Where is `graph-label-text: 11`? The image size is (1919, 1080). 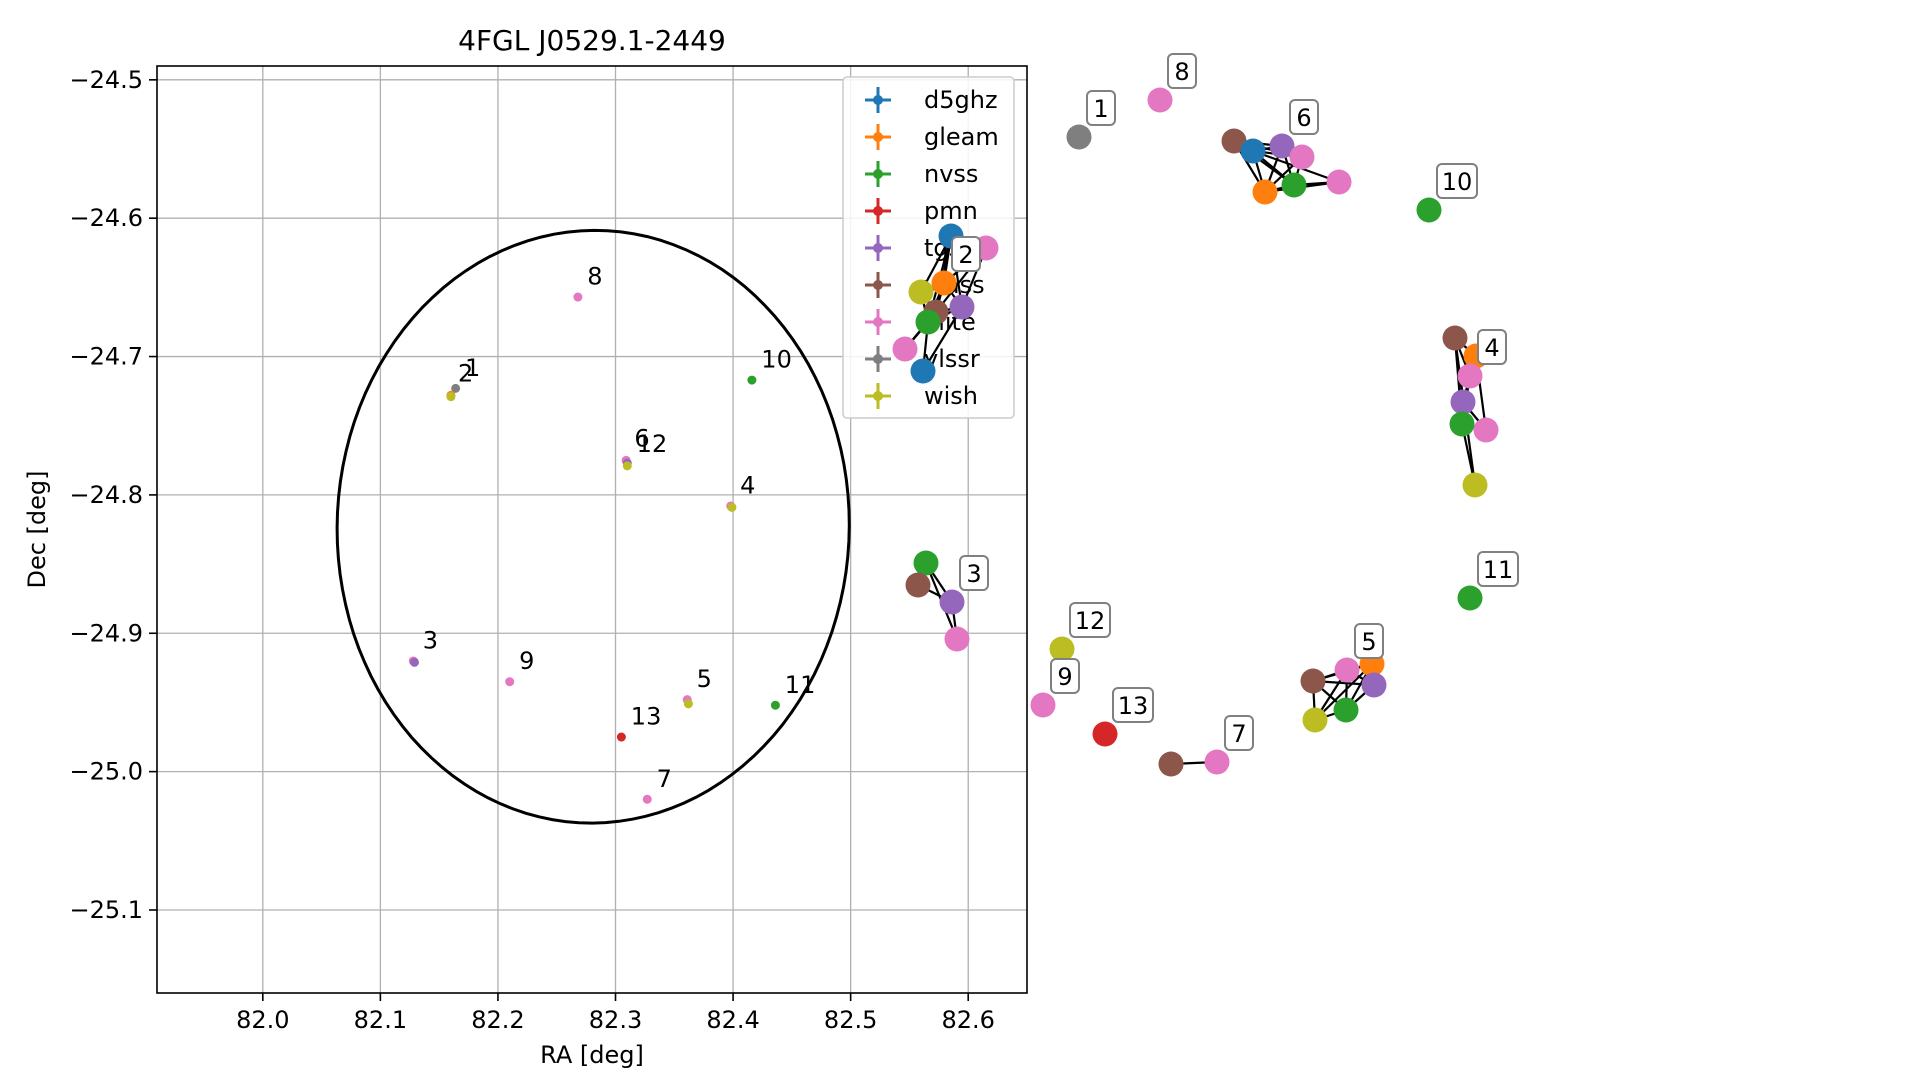 graph-label-text: 11 is located at coordinates (1498, 570).